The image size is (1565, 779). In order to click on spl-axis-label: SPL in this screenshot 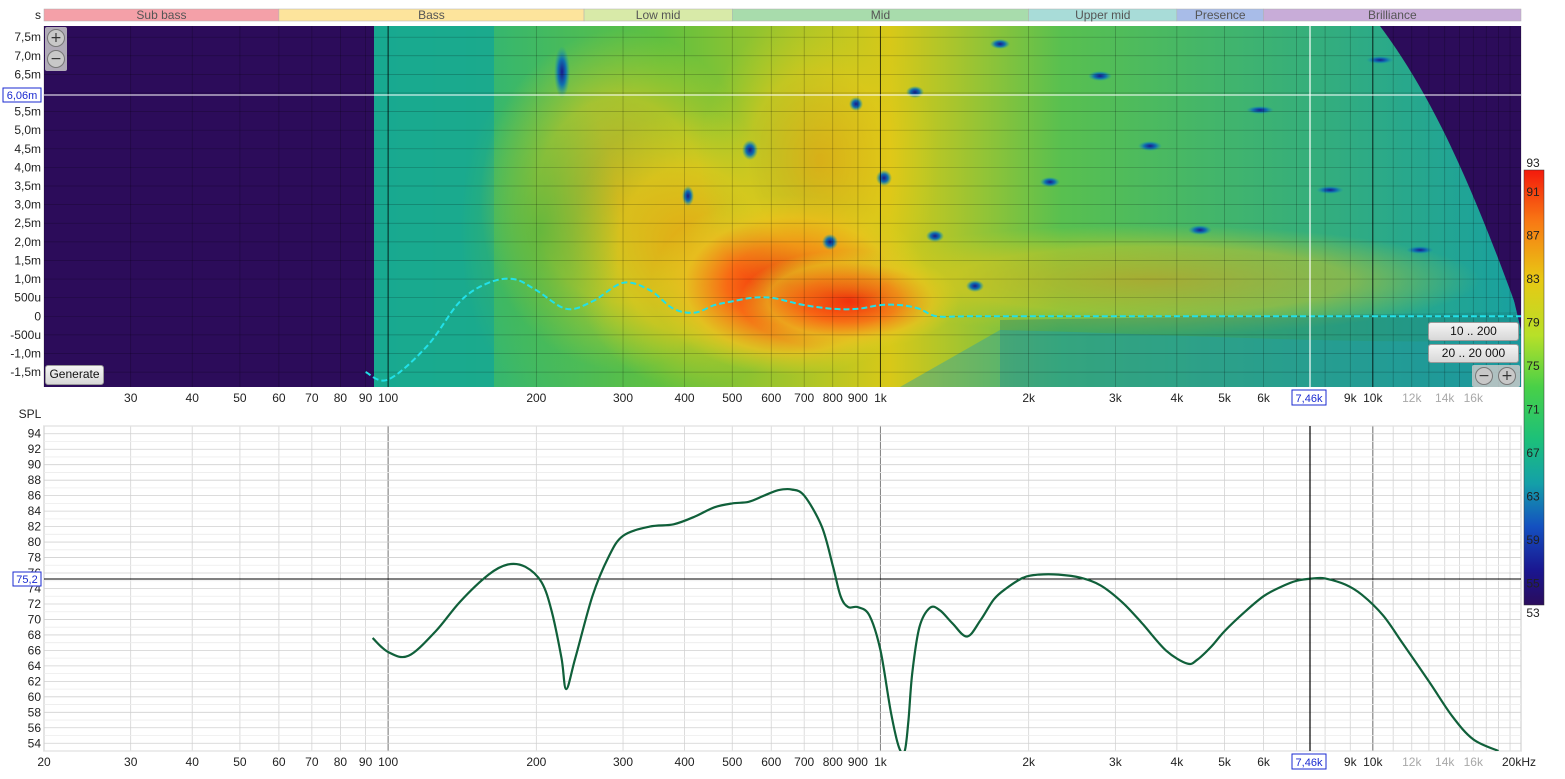, I will do `click(30, 414)`.